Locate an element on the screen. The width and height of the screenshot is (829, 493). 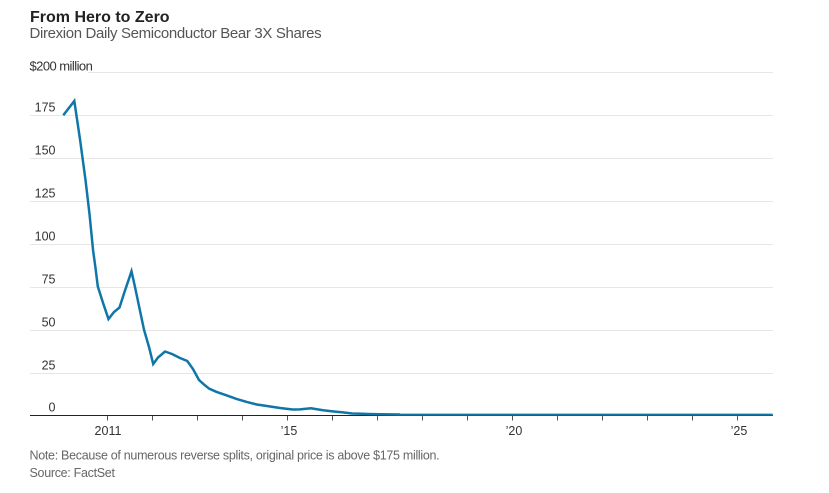
svg-text: 150 is located at coordinates (45, 151).